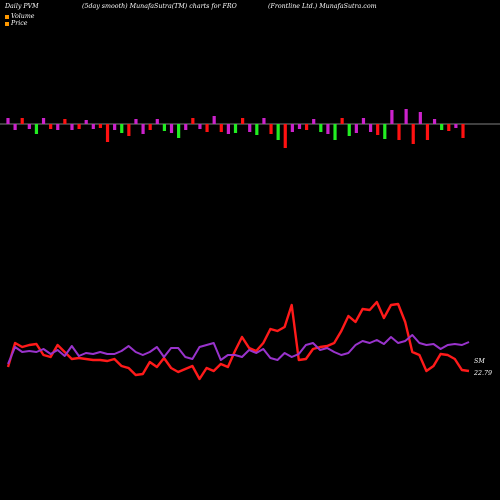 This screenshot has height=500, width=500. I want to click on legend-price-swatch, so click(7, 23).